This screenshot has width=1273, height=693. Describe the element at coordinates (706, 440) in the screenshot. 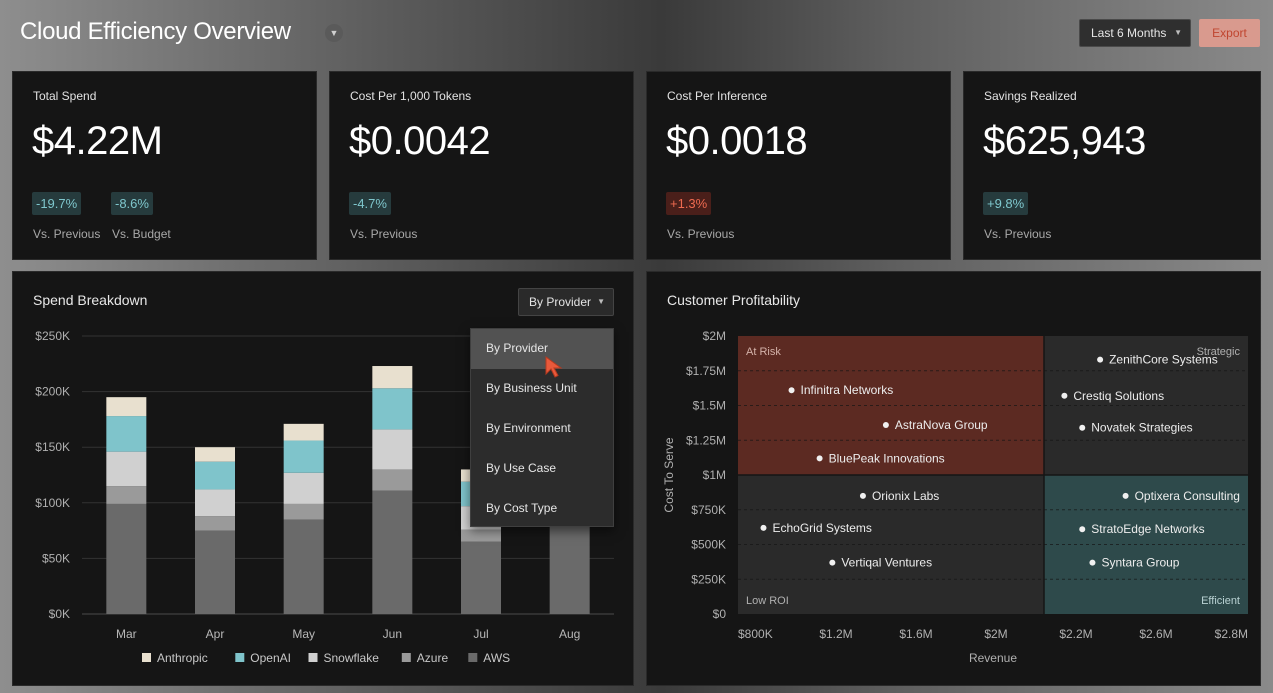

I see `y-tick-label: $1.25M` at that location.